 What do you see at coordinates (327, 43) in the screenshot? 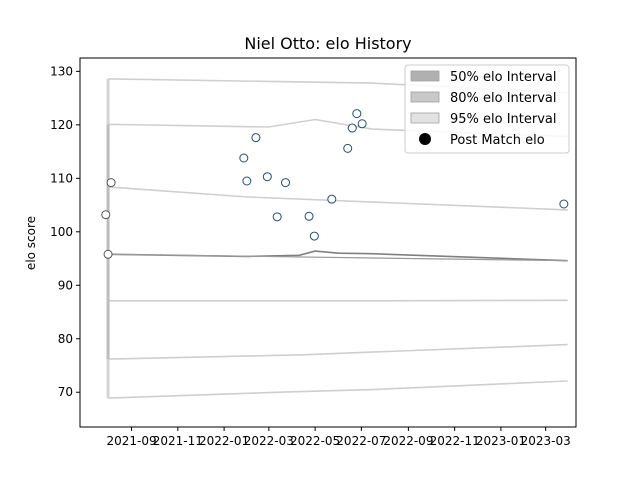
I see `chart-title: Niel Otto: elo History` at bounding box center [327, 43].